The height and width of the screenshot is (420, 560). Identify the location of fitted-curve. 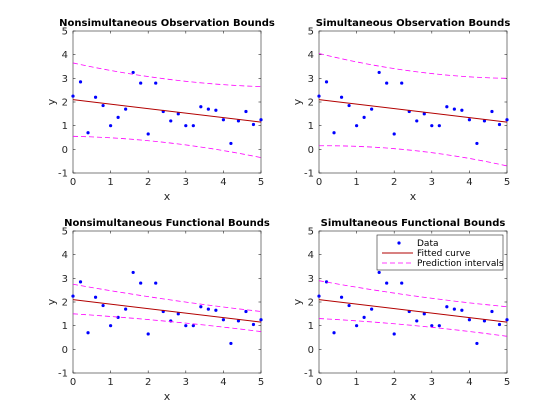
(167, 111).